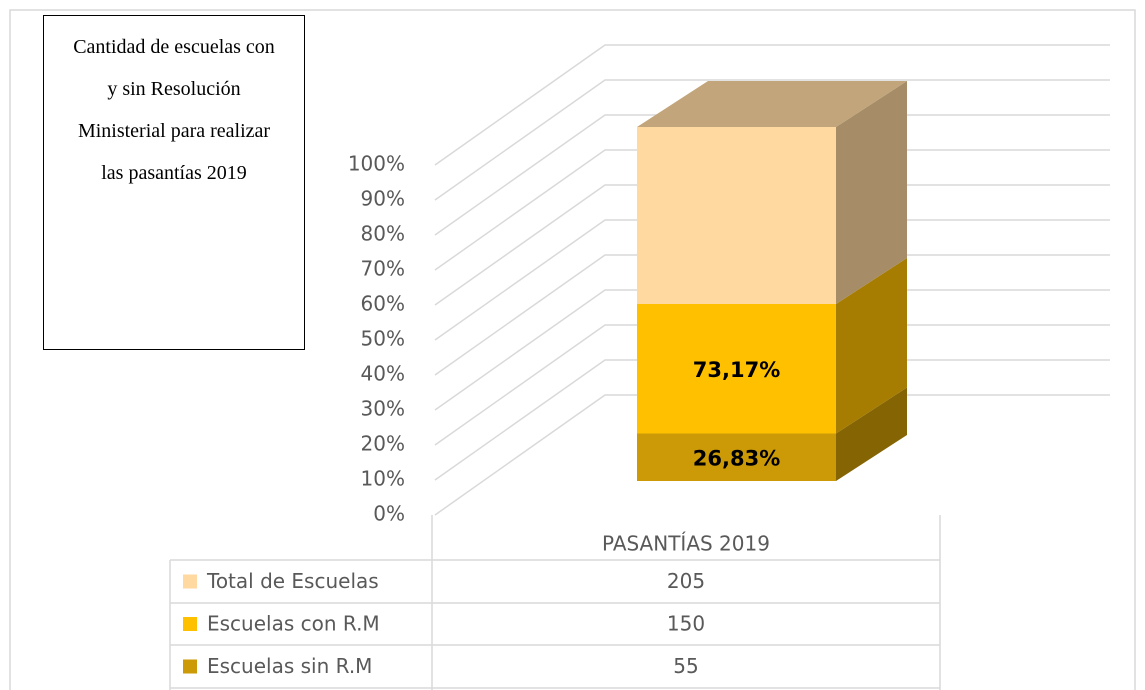  What do you see at coordinates (293, 624) in the screenshot?
I see `legend-label: Escuelas con R.M` at bounding box center [293, 624].